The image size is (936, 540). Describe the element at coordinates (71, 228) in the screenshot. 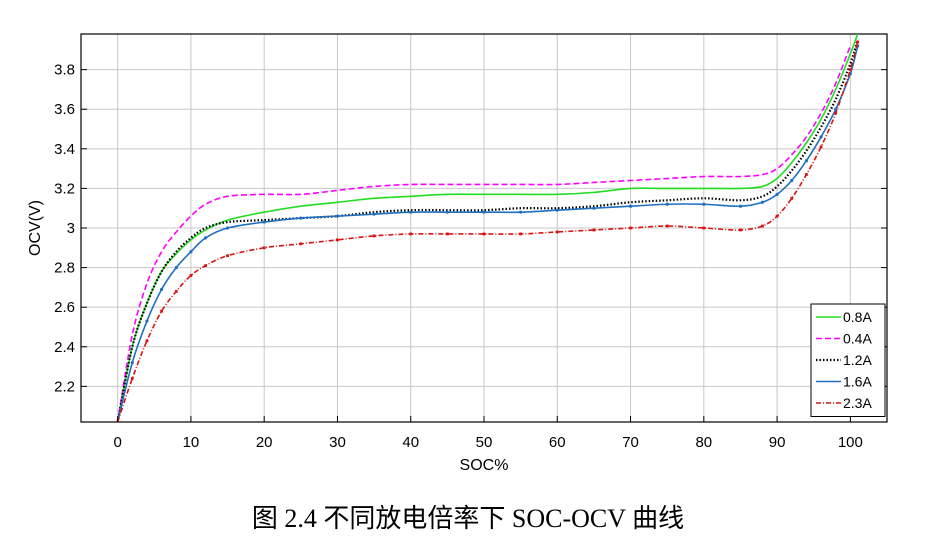

I see `y-tick-label: 3` at that location.